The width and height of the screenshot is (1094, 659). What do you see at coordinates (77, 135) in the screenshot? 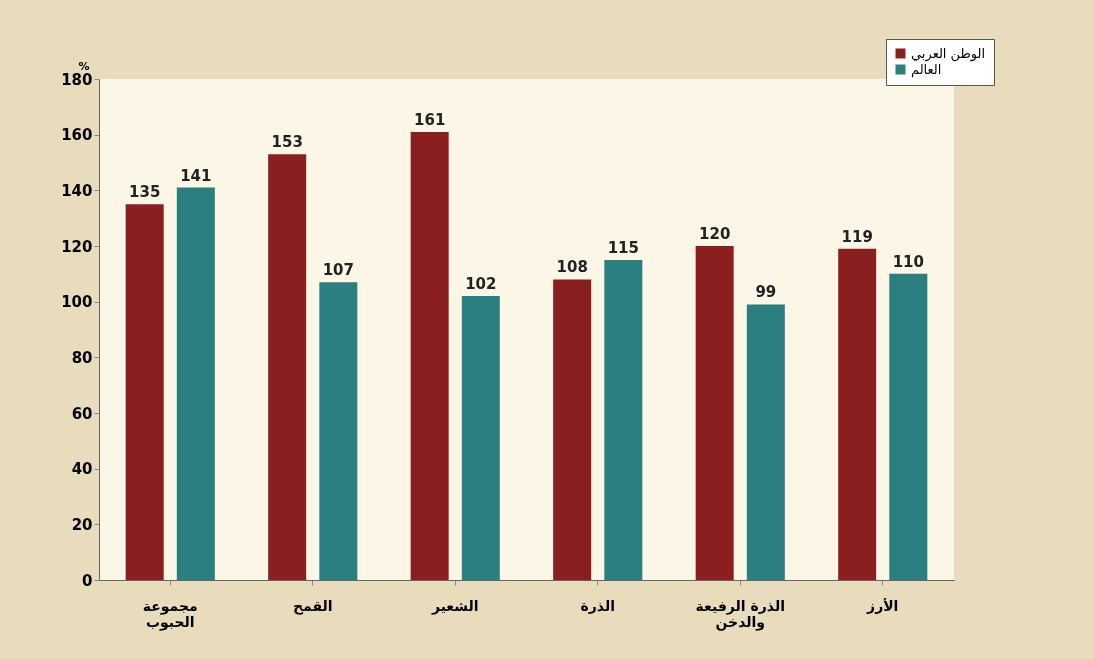
I see `y-tick-label: 160` at bounding box center [77, 135].